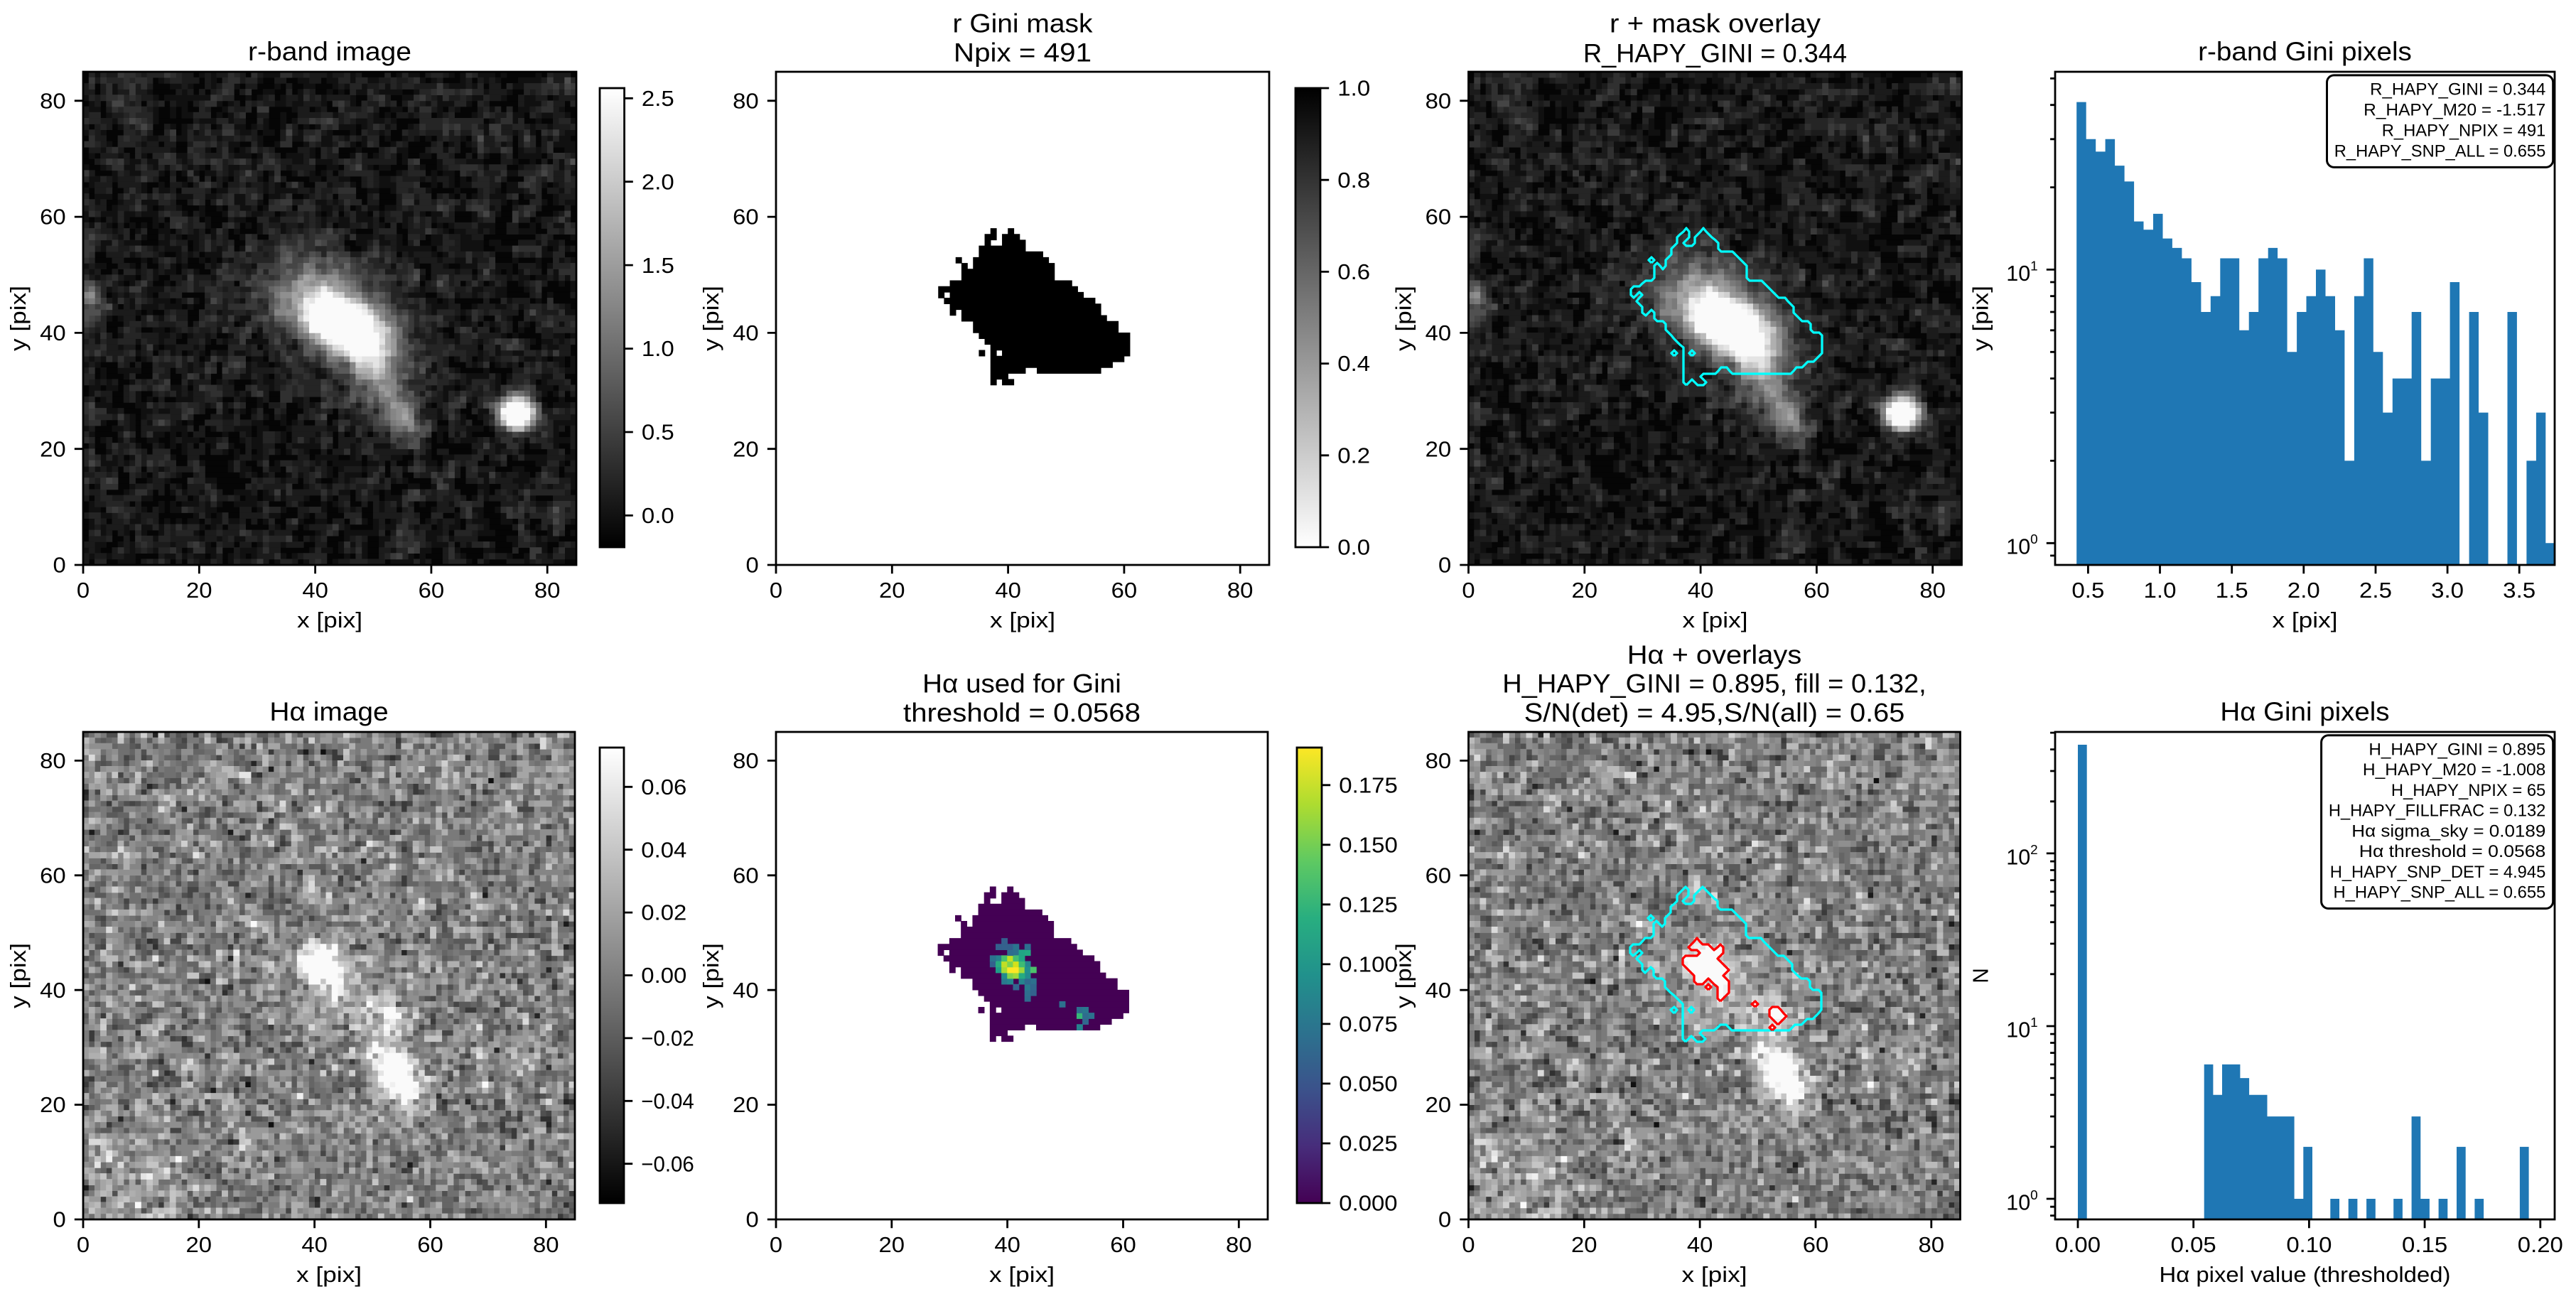 The image size is (2576, 1299). I want to click on svg-text: −0.06, so click(668, 1164).